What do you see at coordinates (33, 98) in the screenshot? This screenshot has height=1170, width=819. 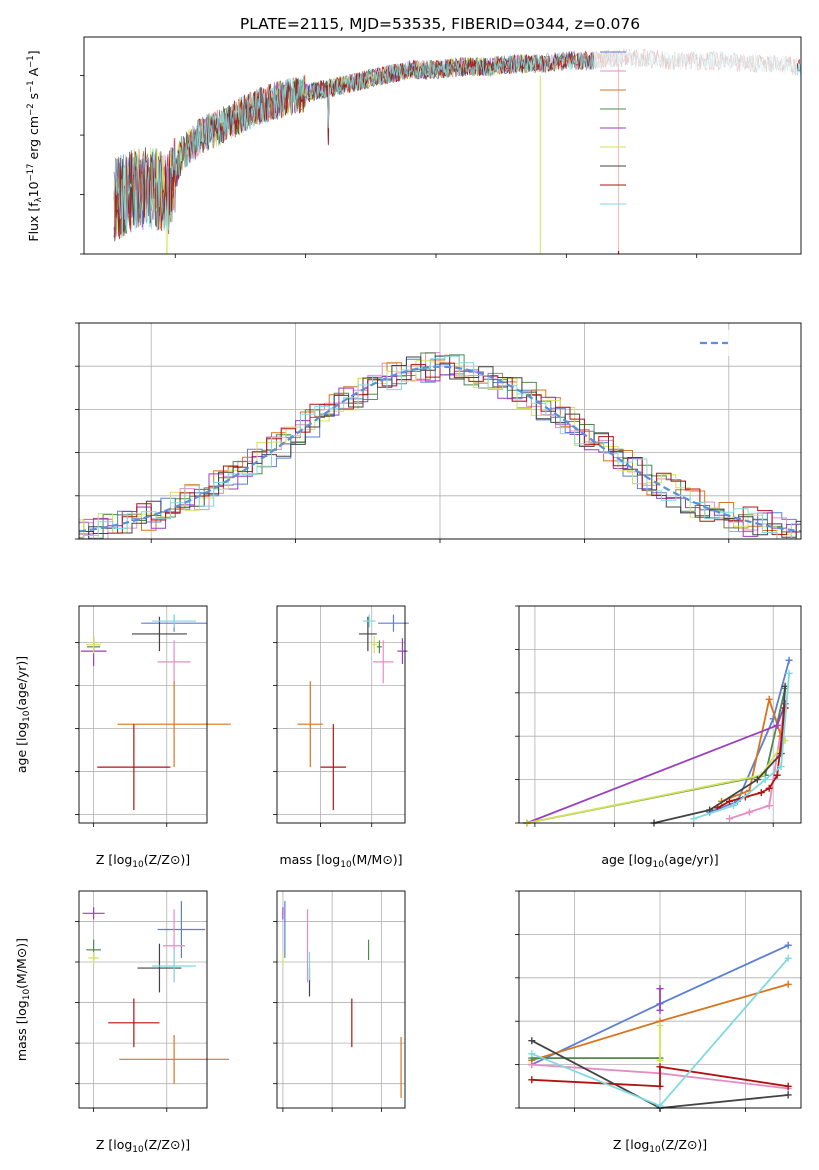 I see `y-axis-label-part: s` at bounding box center [33, 98].